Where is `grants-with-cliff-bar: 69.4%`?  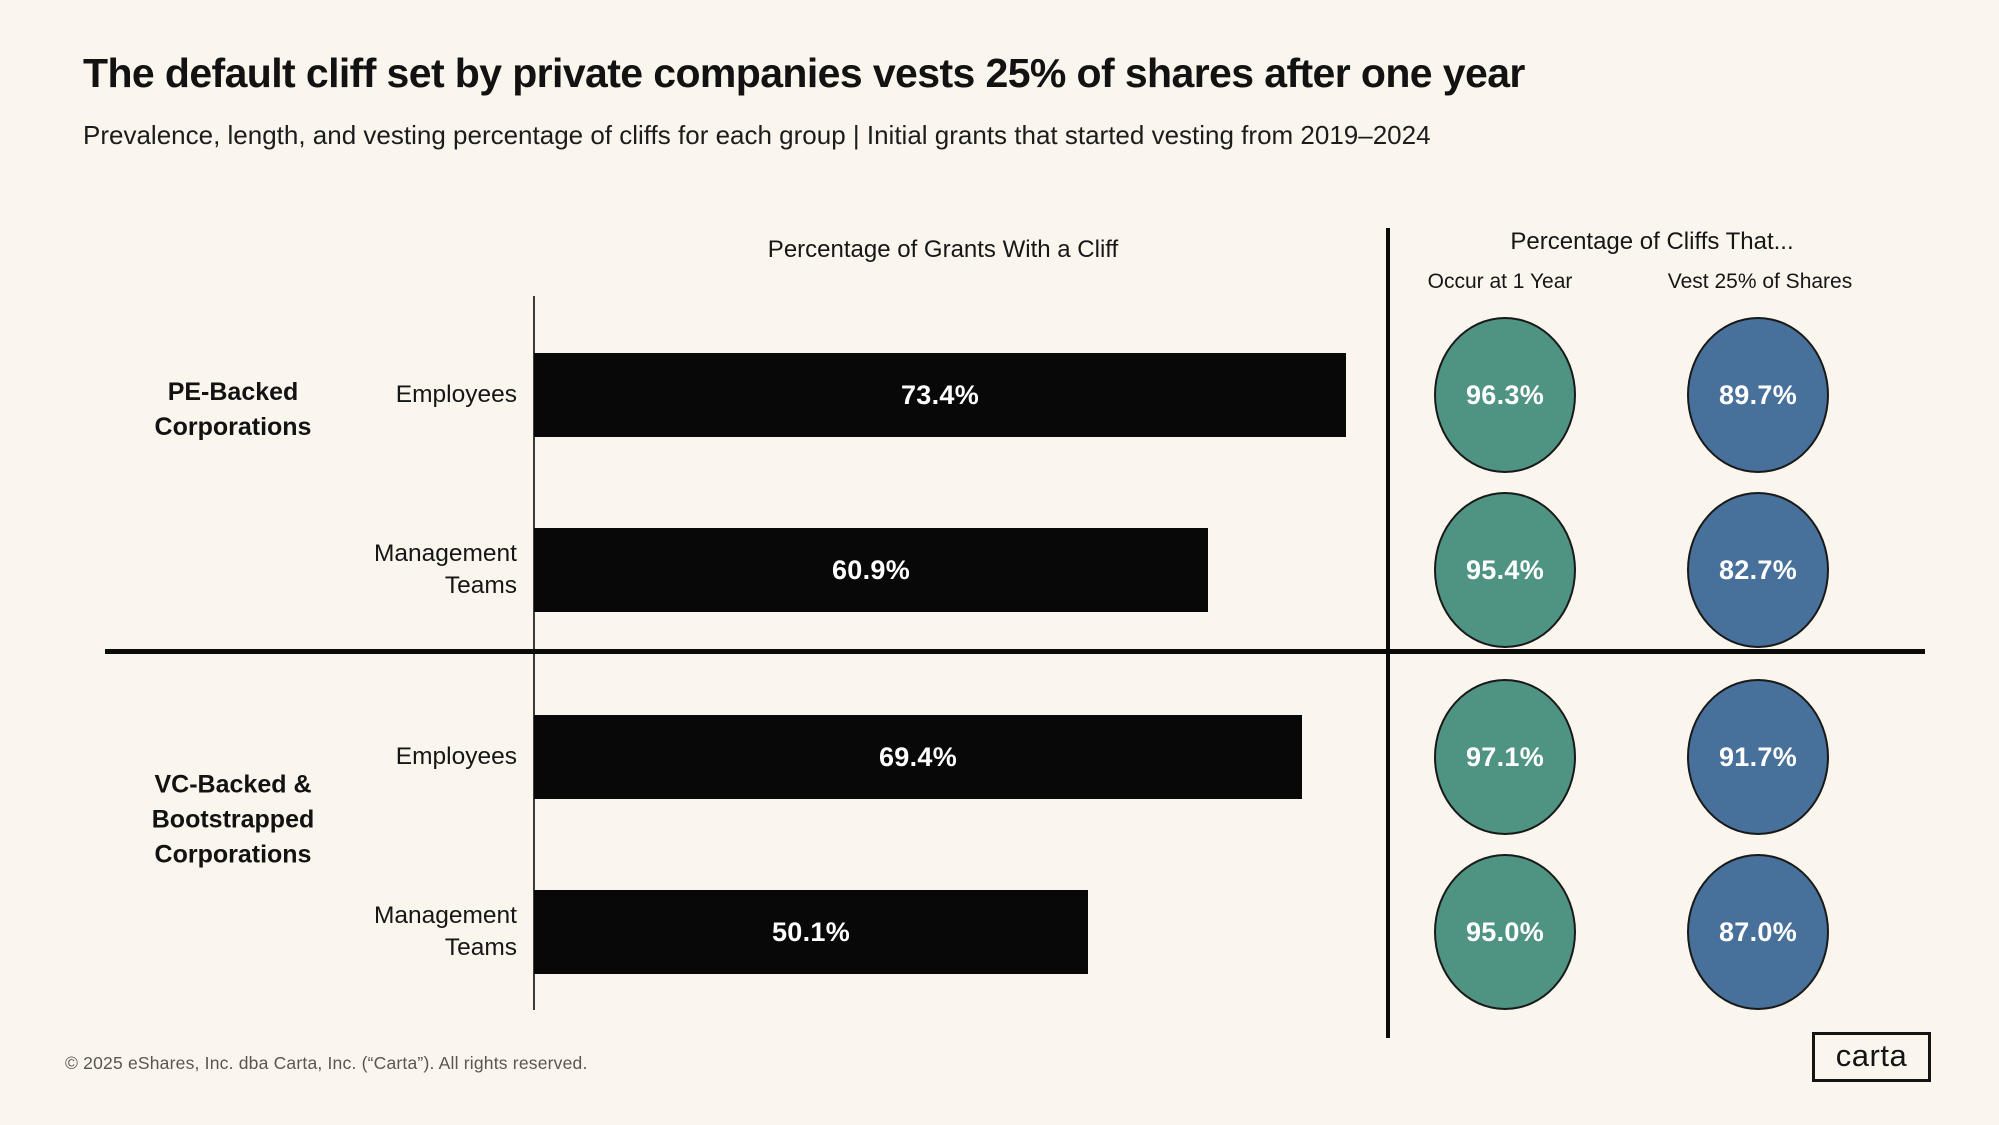 grants-with-cliff-bar: 69.4% is located at coordinates (918, 757).